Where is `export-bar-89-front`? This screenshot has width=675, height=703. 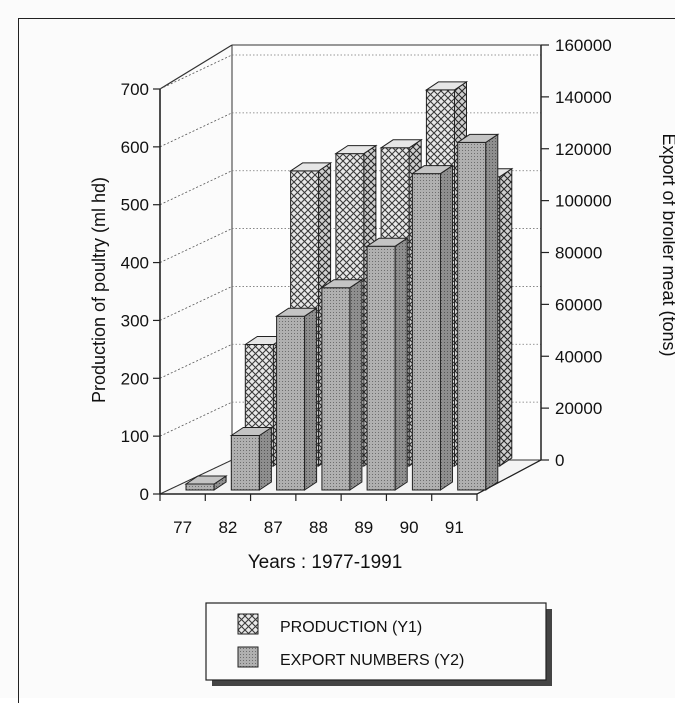 export-bar-89-front is located at coordinates (381, 368).